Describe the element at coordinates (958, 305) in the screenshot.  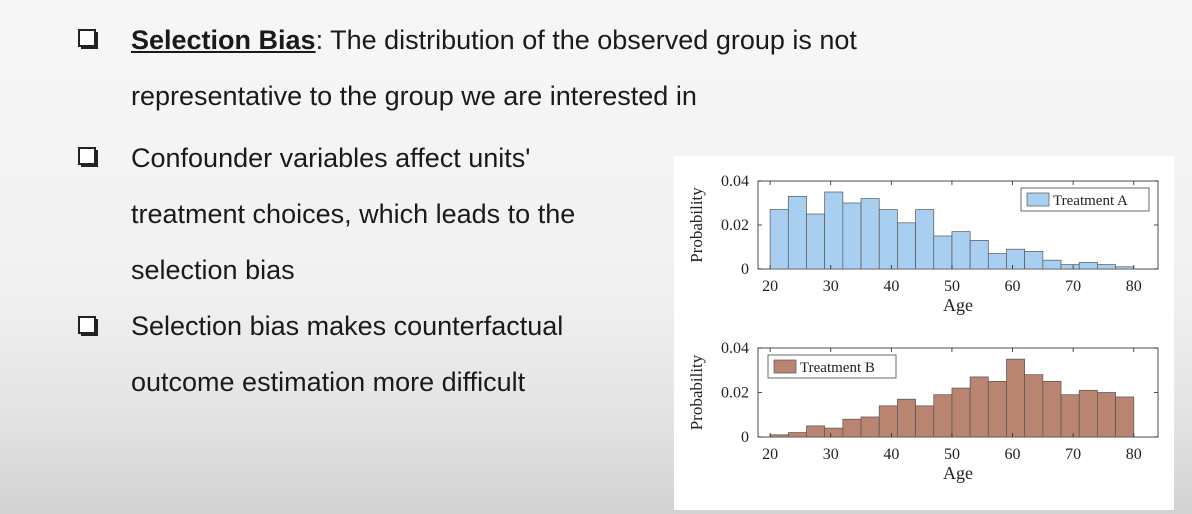
I see `chart-1-x-axis-label: Age` at that location.